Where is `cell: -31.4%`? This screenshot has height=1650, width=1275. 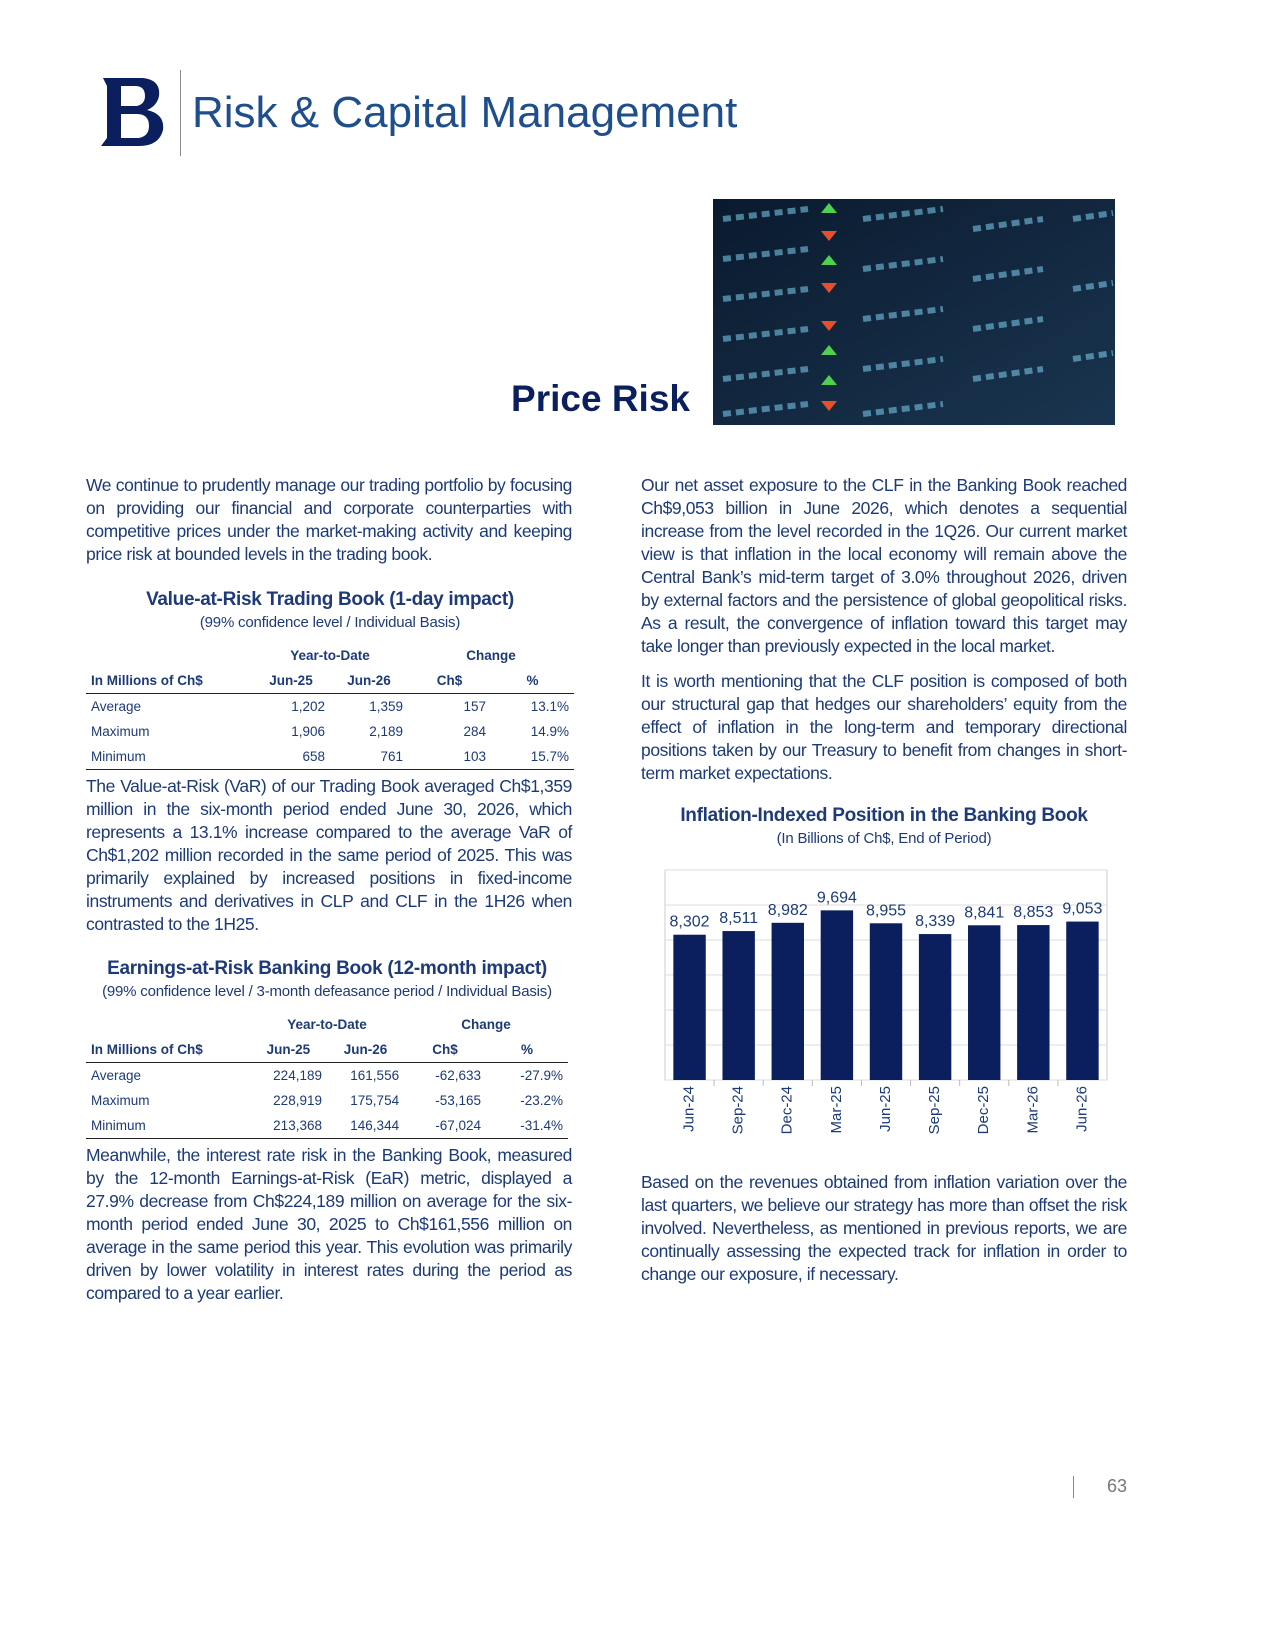
cell: -31.4% is located at coordinates (527, 1126).